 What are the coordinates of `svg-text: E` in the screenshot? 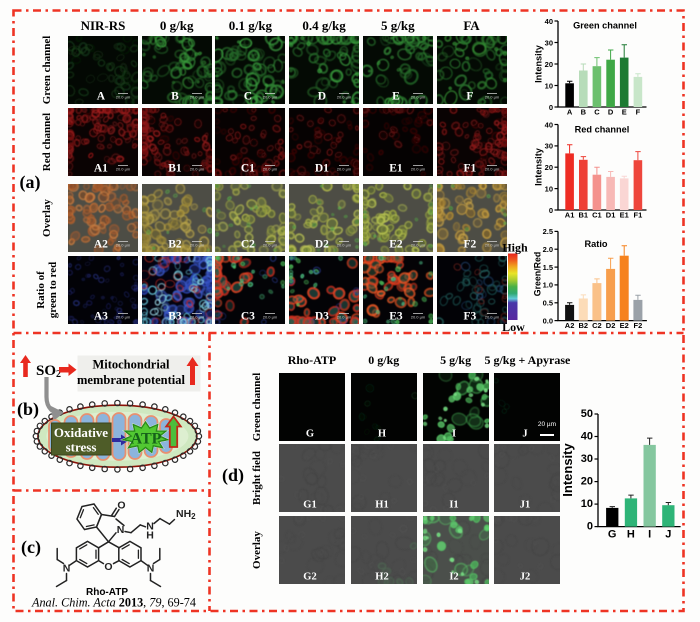 It's located at (624, 112).